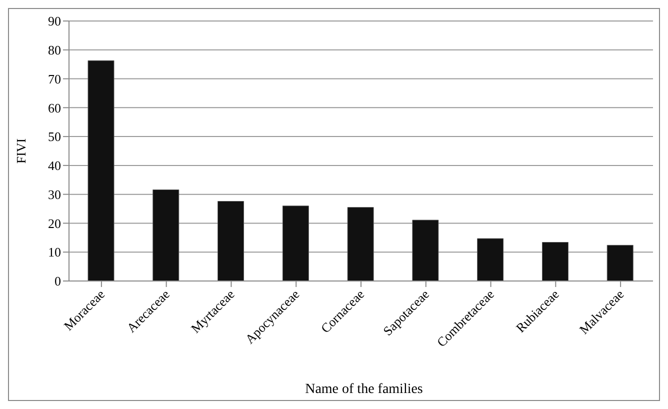  I want to click on y-tick-label: 90, so click(54, 21).